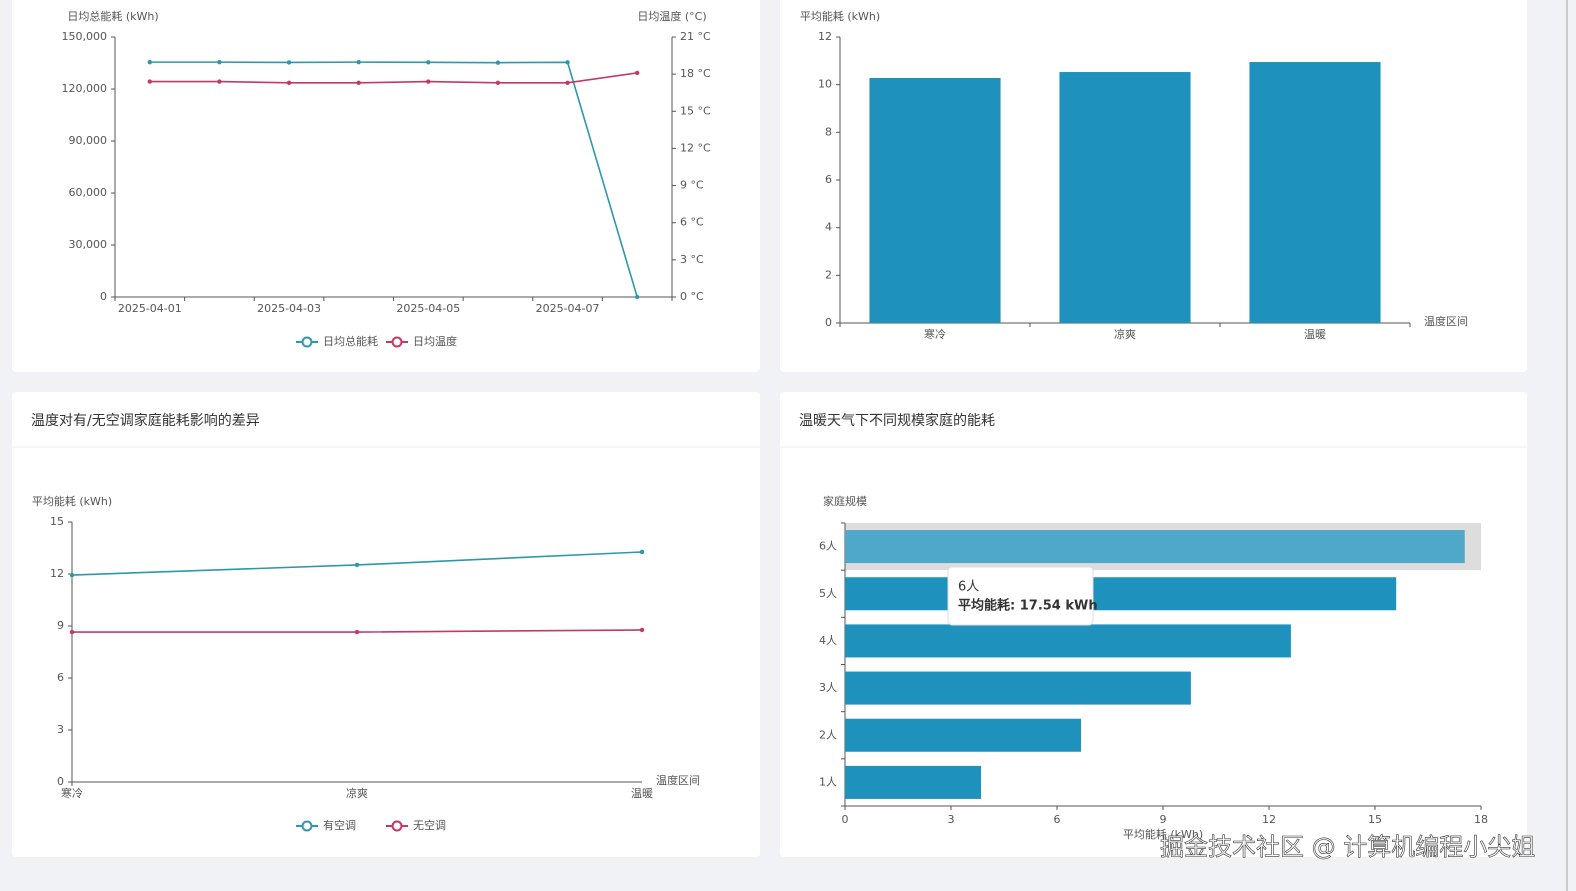 This screenshot has width=1576, height=891. I want to click on x-tick-label: 12, so click(1269, 819).